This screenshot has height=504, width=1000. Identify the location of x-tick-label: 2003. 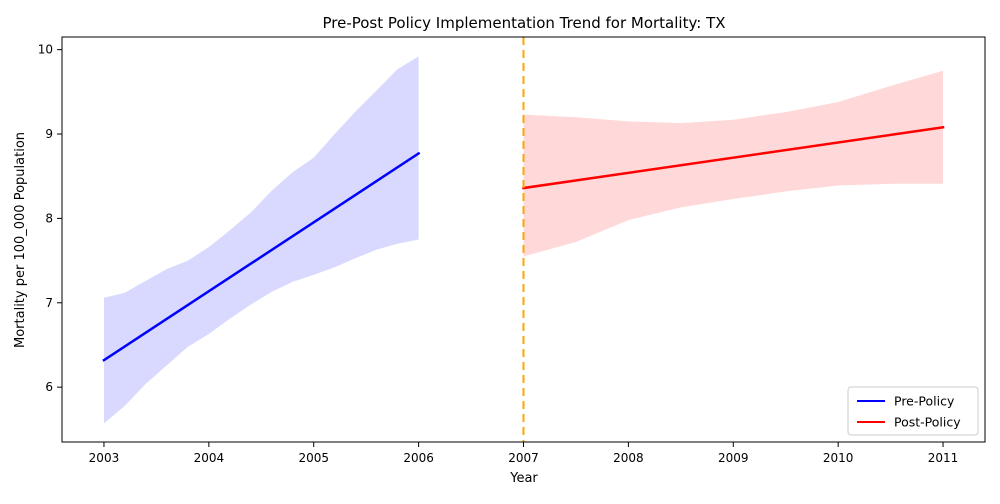
(104, 458).